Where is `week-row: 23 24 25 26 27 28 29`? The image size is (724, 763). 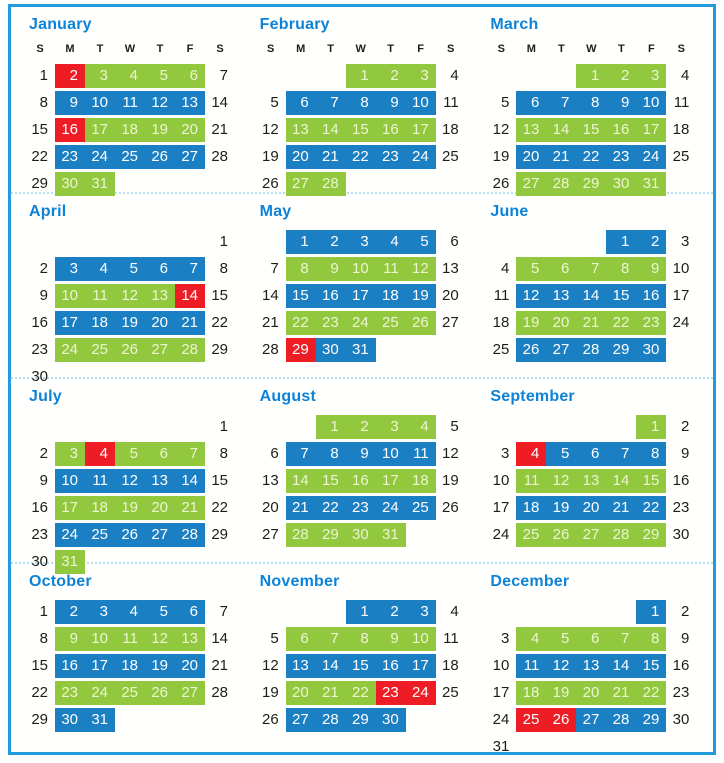
week-row: 23 24 25 26 27 28 29 is located at coordinates (138, 351).